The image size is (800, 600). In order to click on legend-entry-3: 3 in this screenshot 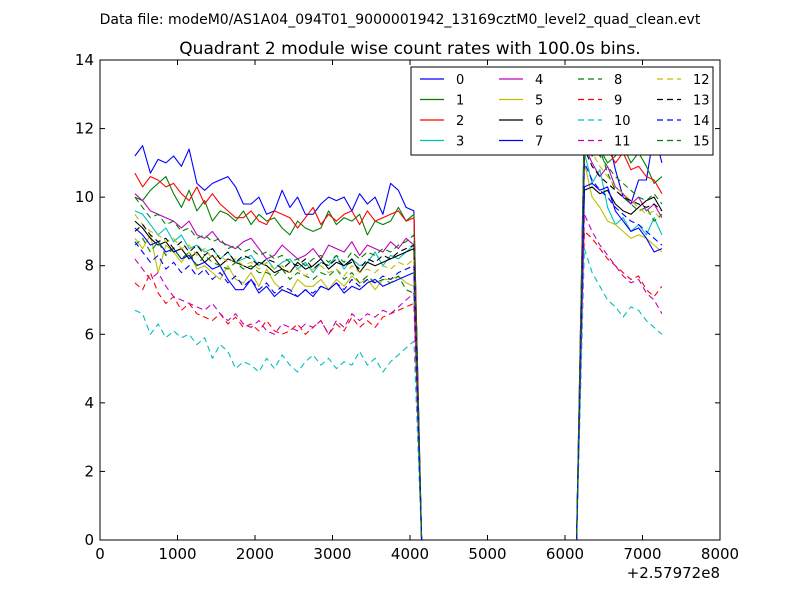, I will do `click(442, 142)`.